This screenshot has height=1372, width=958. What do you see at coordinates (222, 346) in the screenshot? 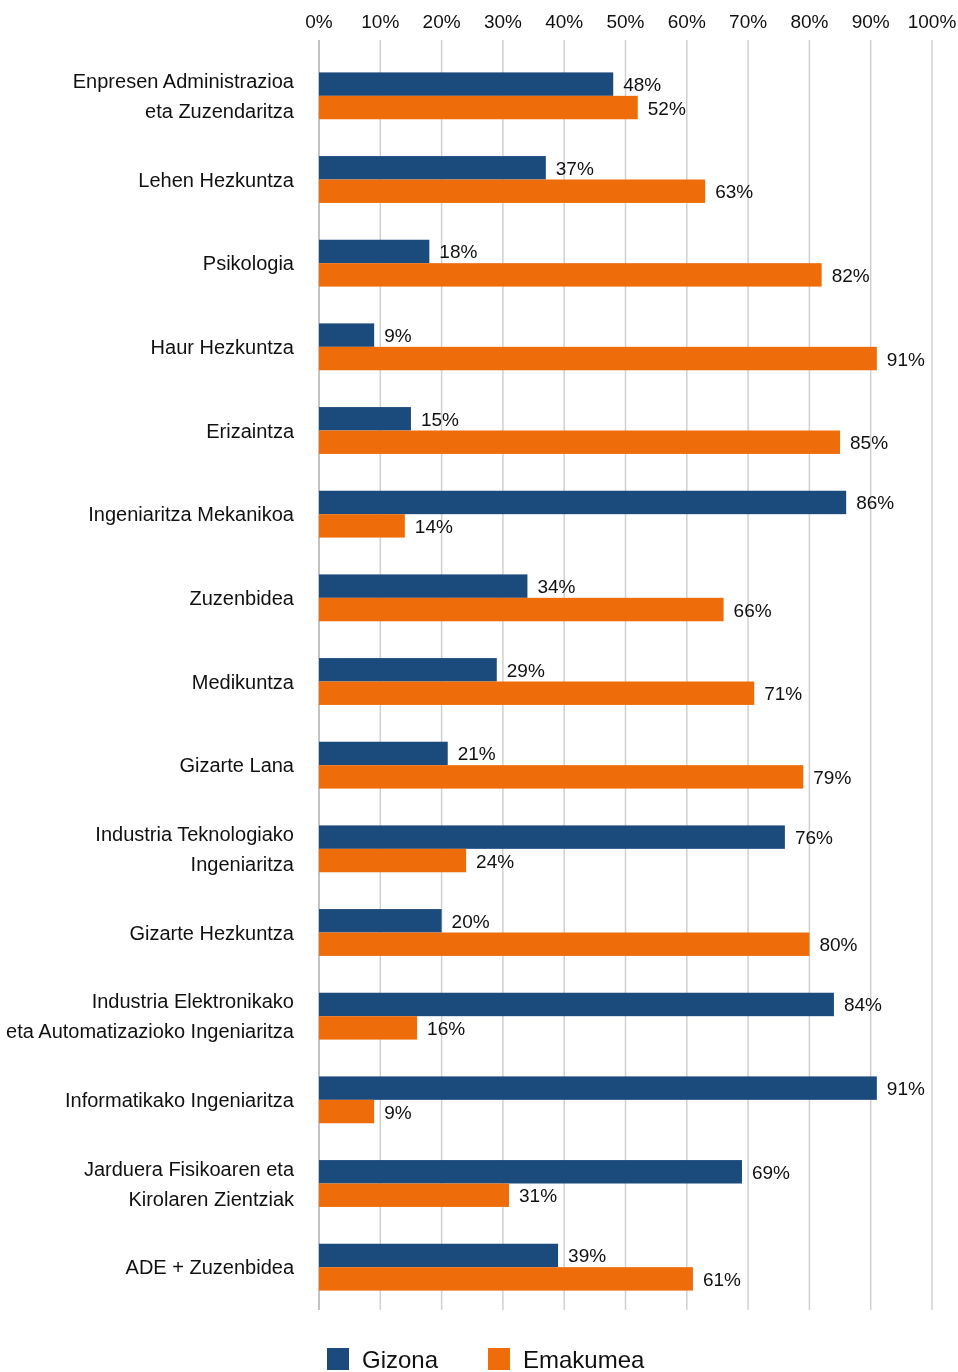
I see `y-tick-label: Haur Hezkuntza` at bounding box center [222, 346].